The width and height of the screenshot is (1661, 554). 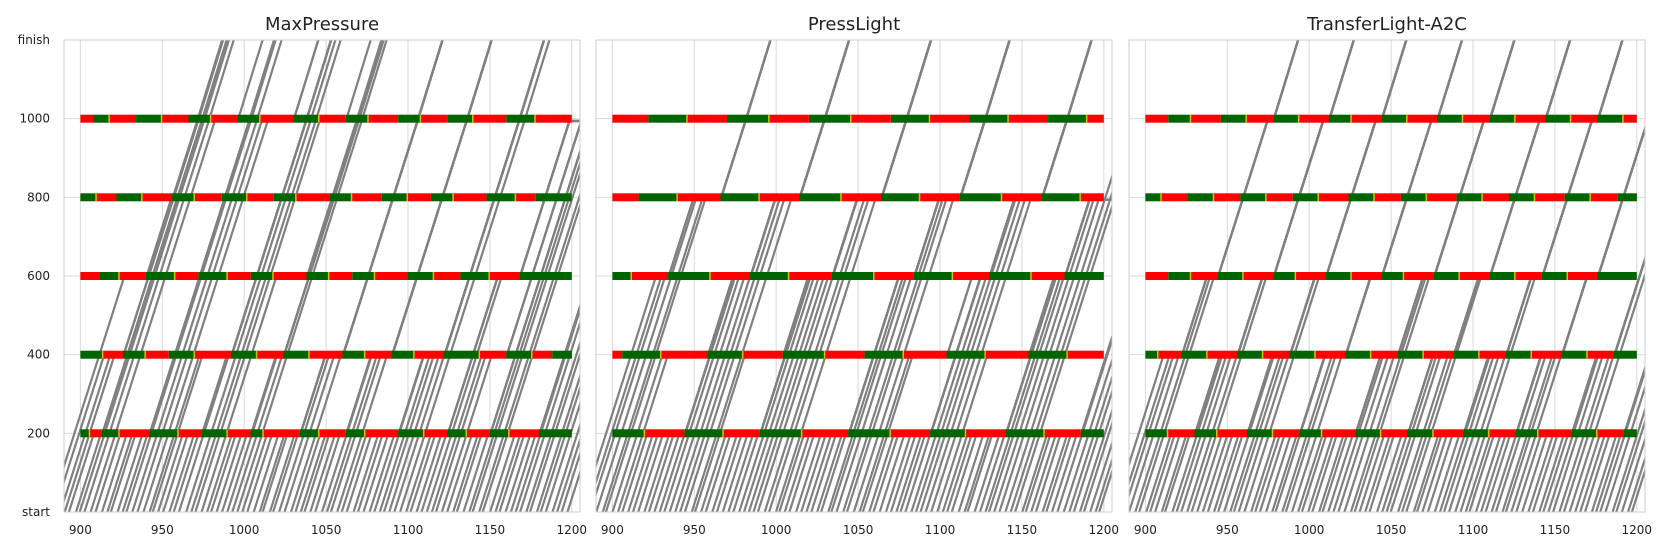 What do you see at coordinates (1555, 530) in the screenshot?
I see `x-tick-label: 1150` at bounding box center [1555, 530].